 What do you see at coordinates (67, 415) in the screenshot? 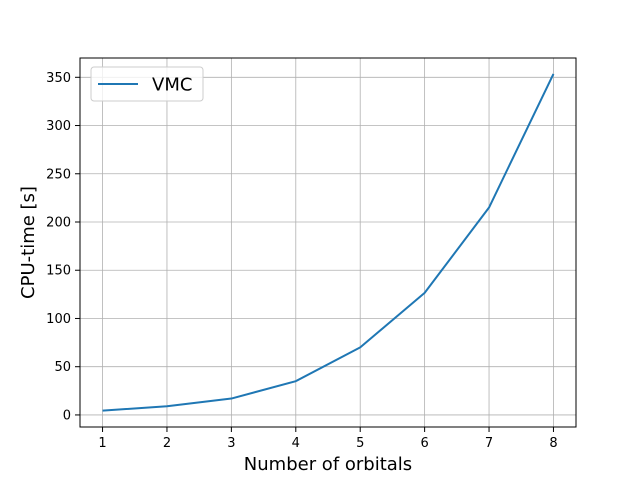
I see `y-tick-label: 0` at bounding box center [67, 415].